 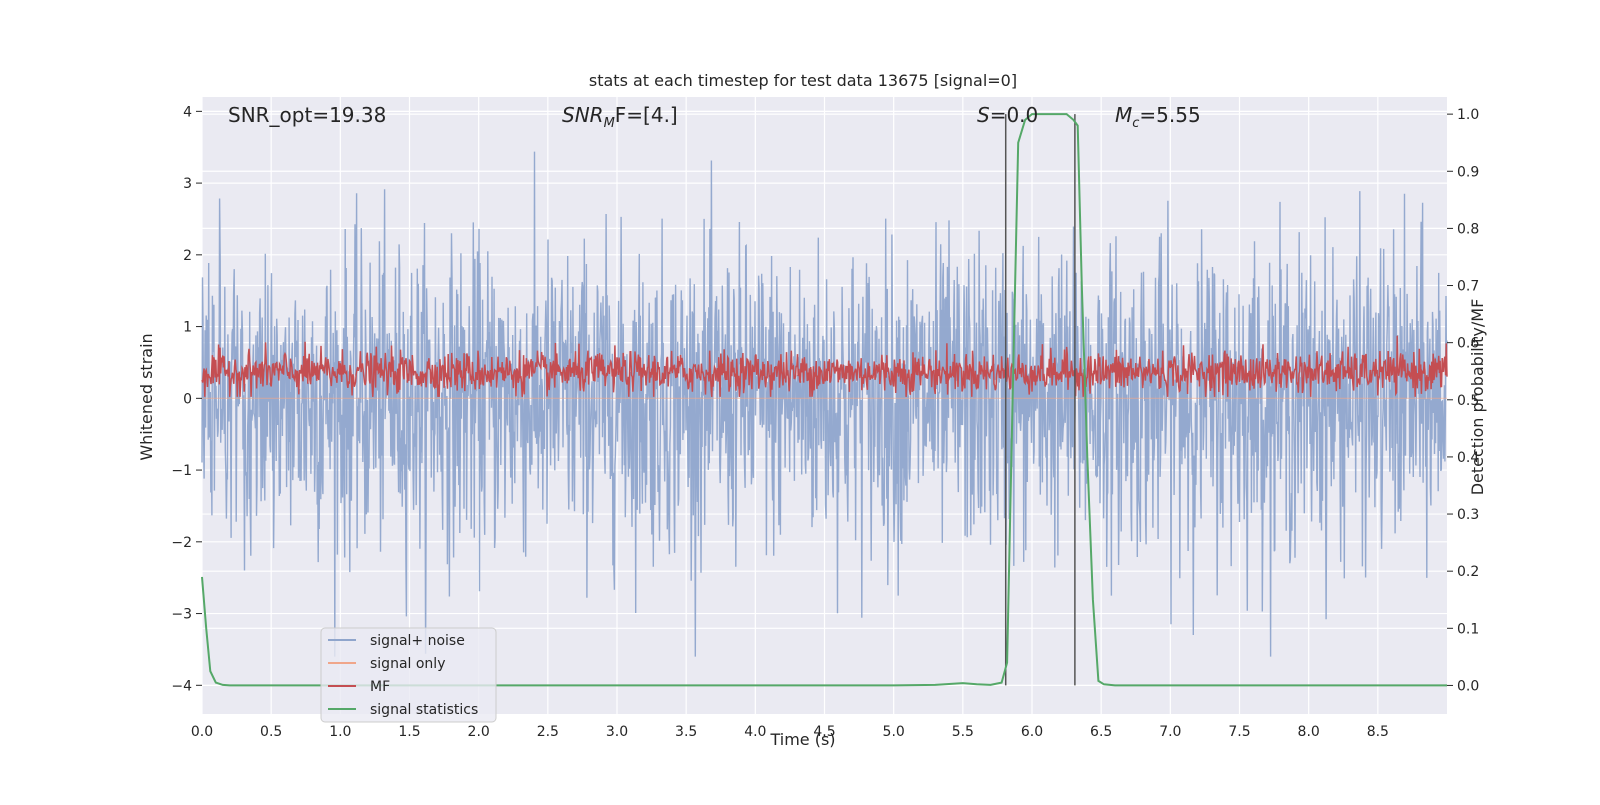 I want to click on legend-box, so click(x=408, y=675).